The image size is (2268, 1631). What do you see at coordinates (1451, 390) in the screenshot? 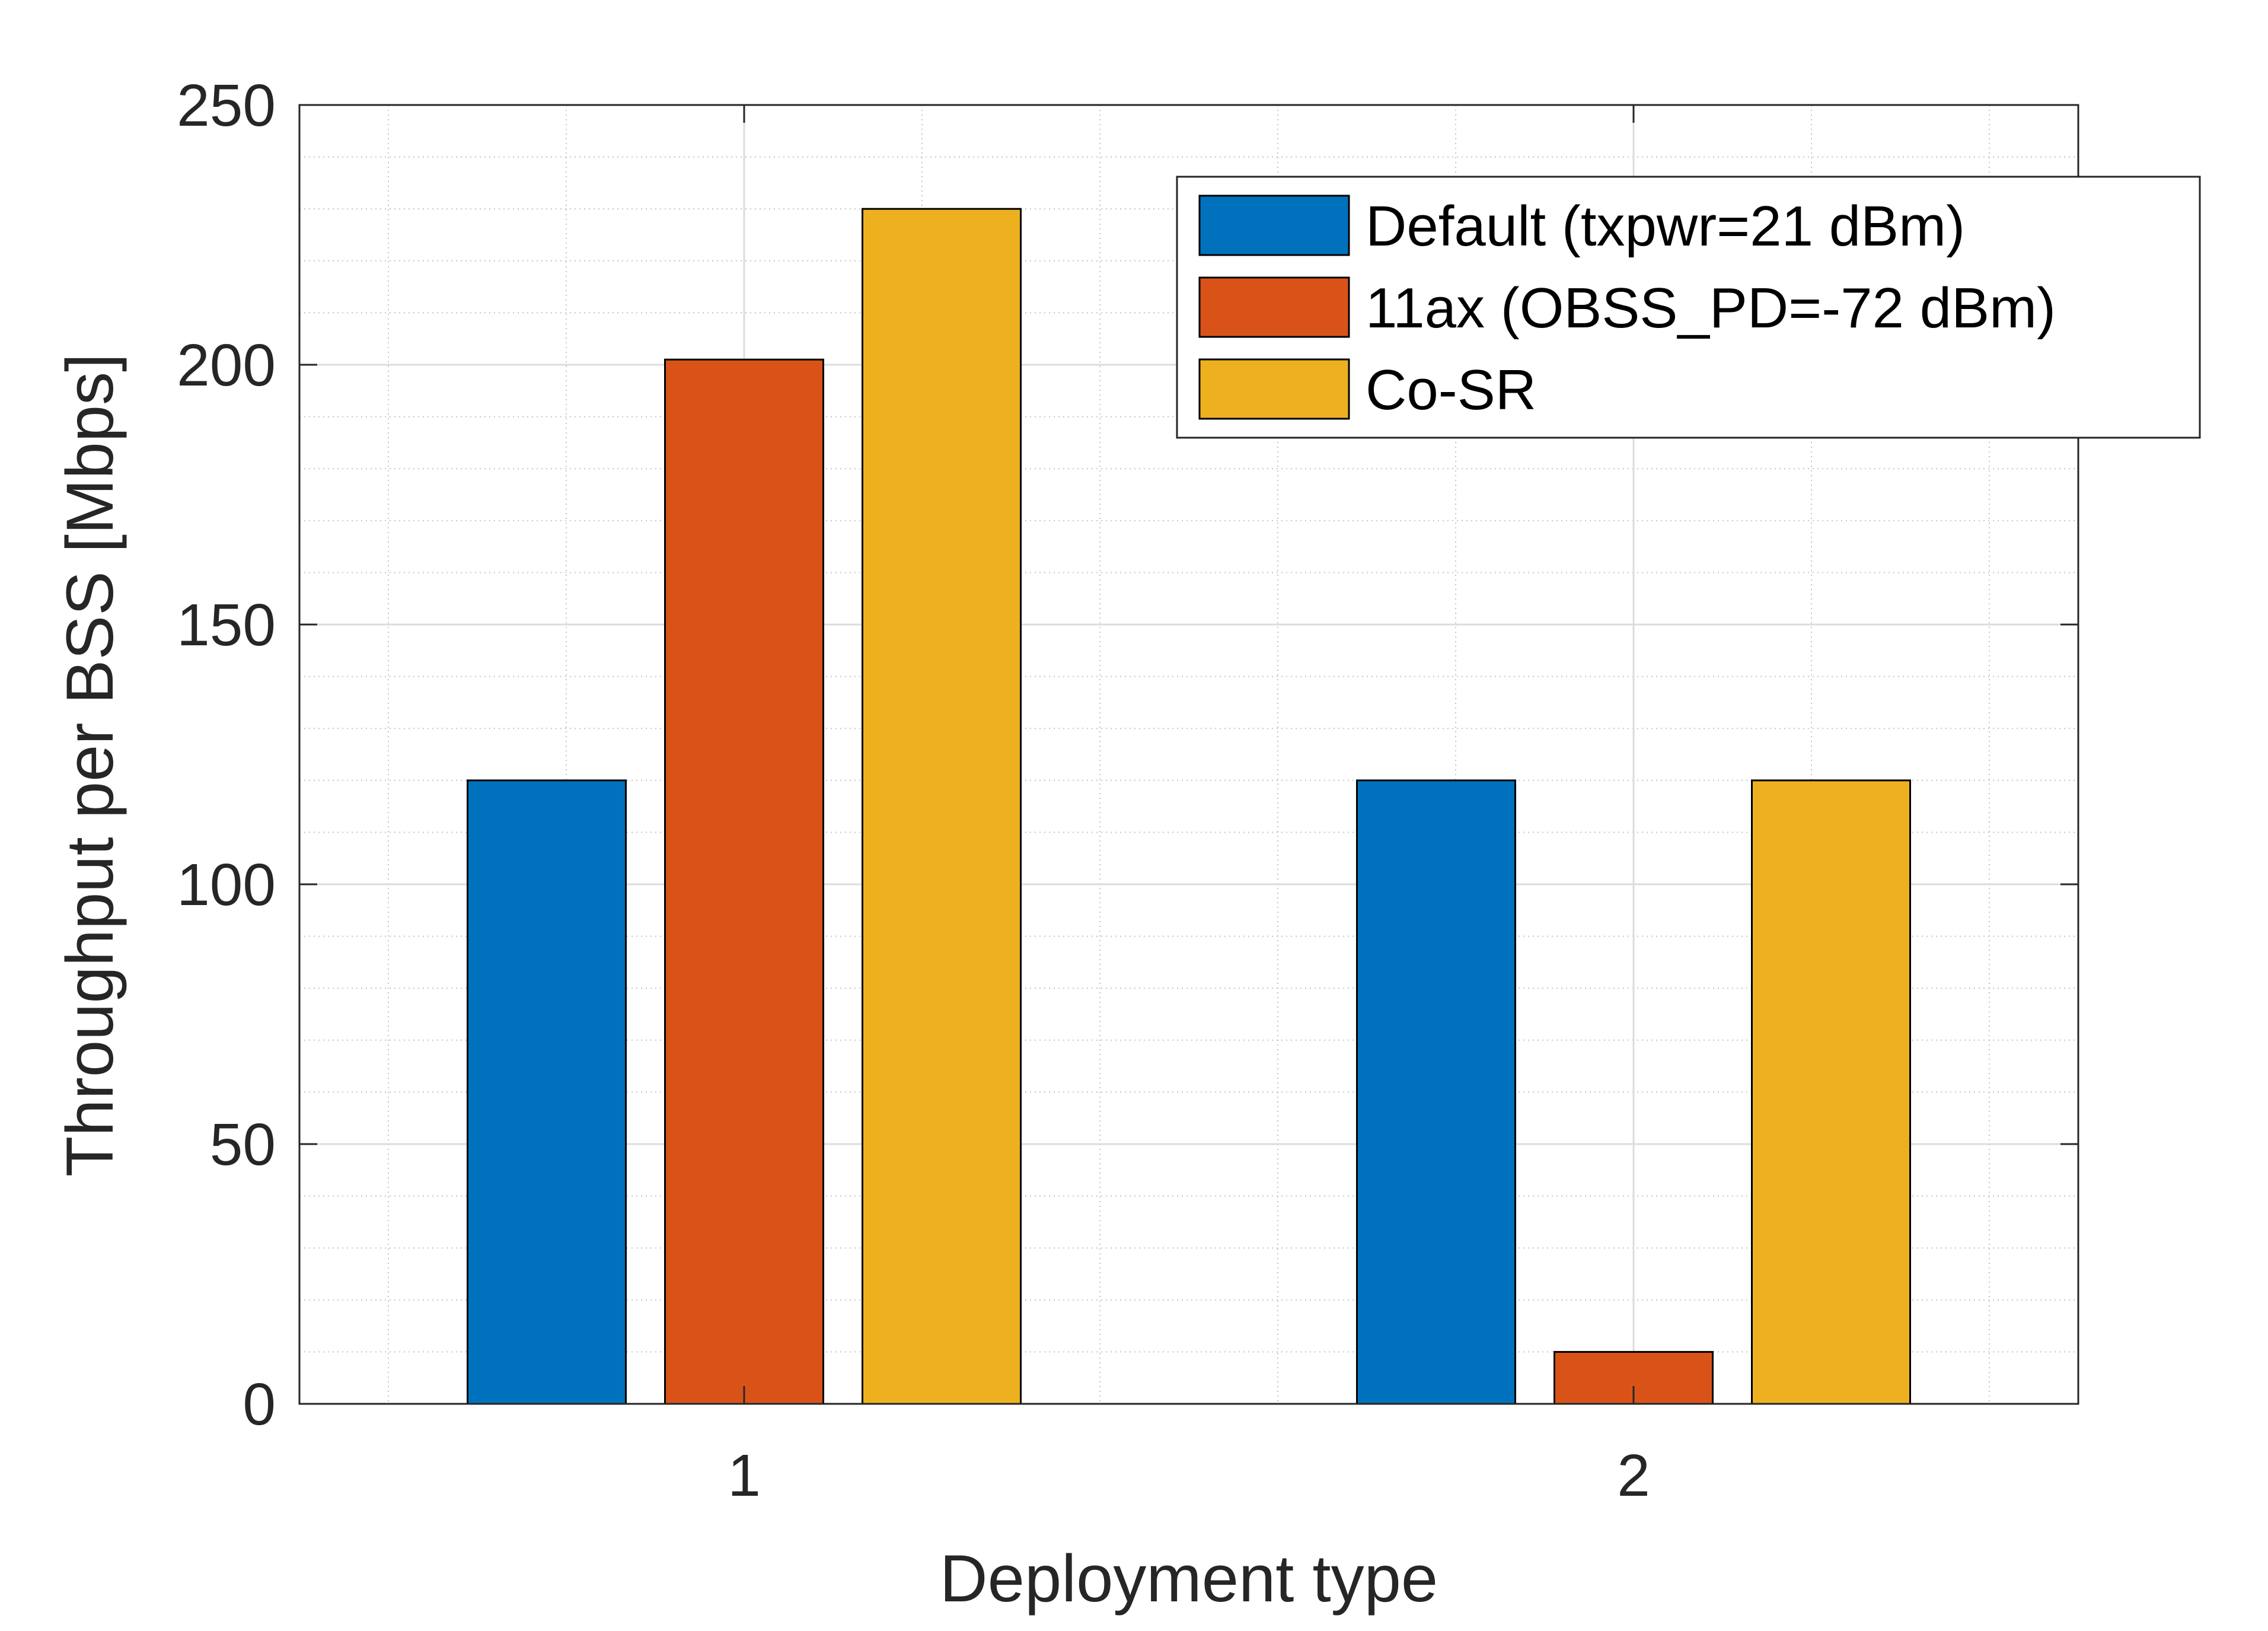
I see `legend-entry-label: Co-SR` at bounding box center [1451, 390].